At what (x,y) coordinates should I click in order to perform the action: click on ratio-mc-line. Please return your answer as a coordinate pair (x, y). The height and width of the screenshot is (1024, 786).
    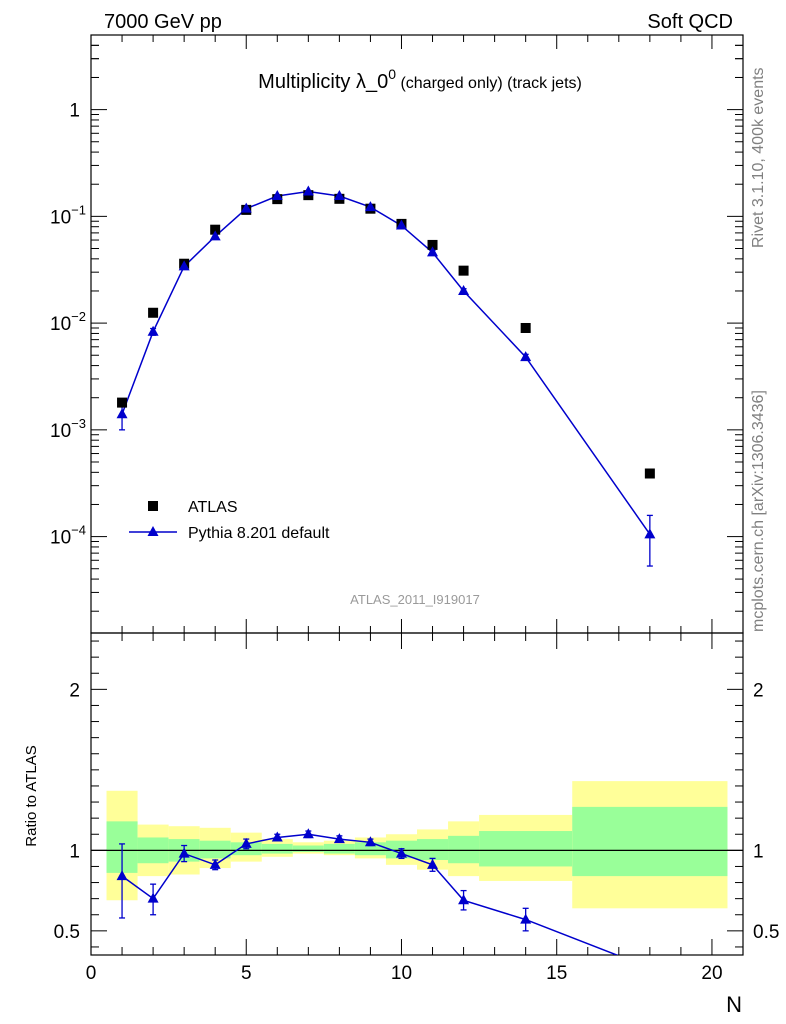
    Looking at the image, I should click on (370, 894).